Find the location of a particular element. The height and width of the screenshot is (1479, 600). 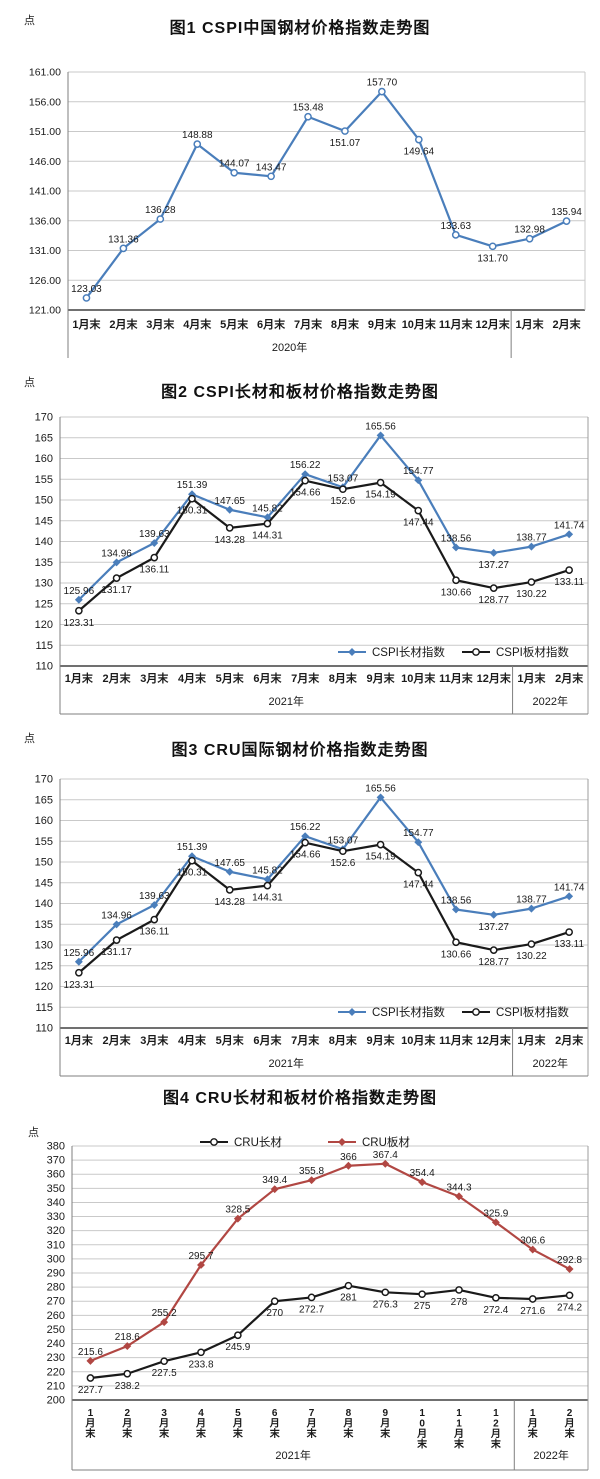

data-label: 136.11 is located at coordinates (154, 932).